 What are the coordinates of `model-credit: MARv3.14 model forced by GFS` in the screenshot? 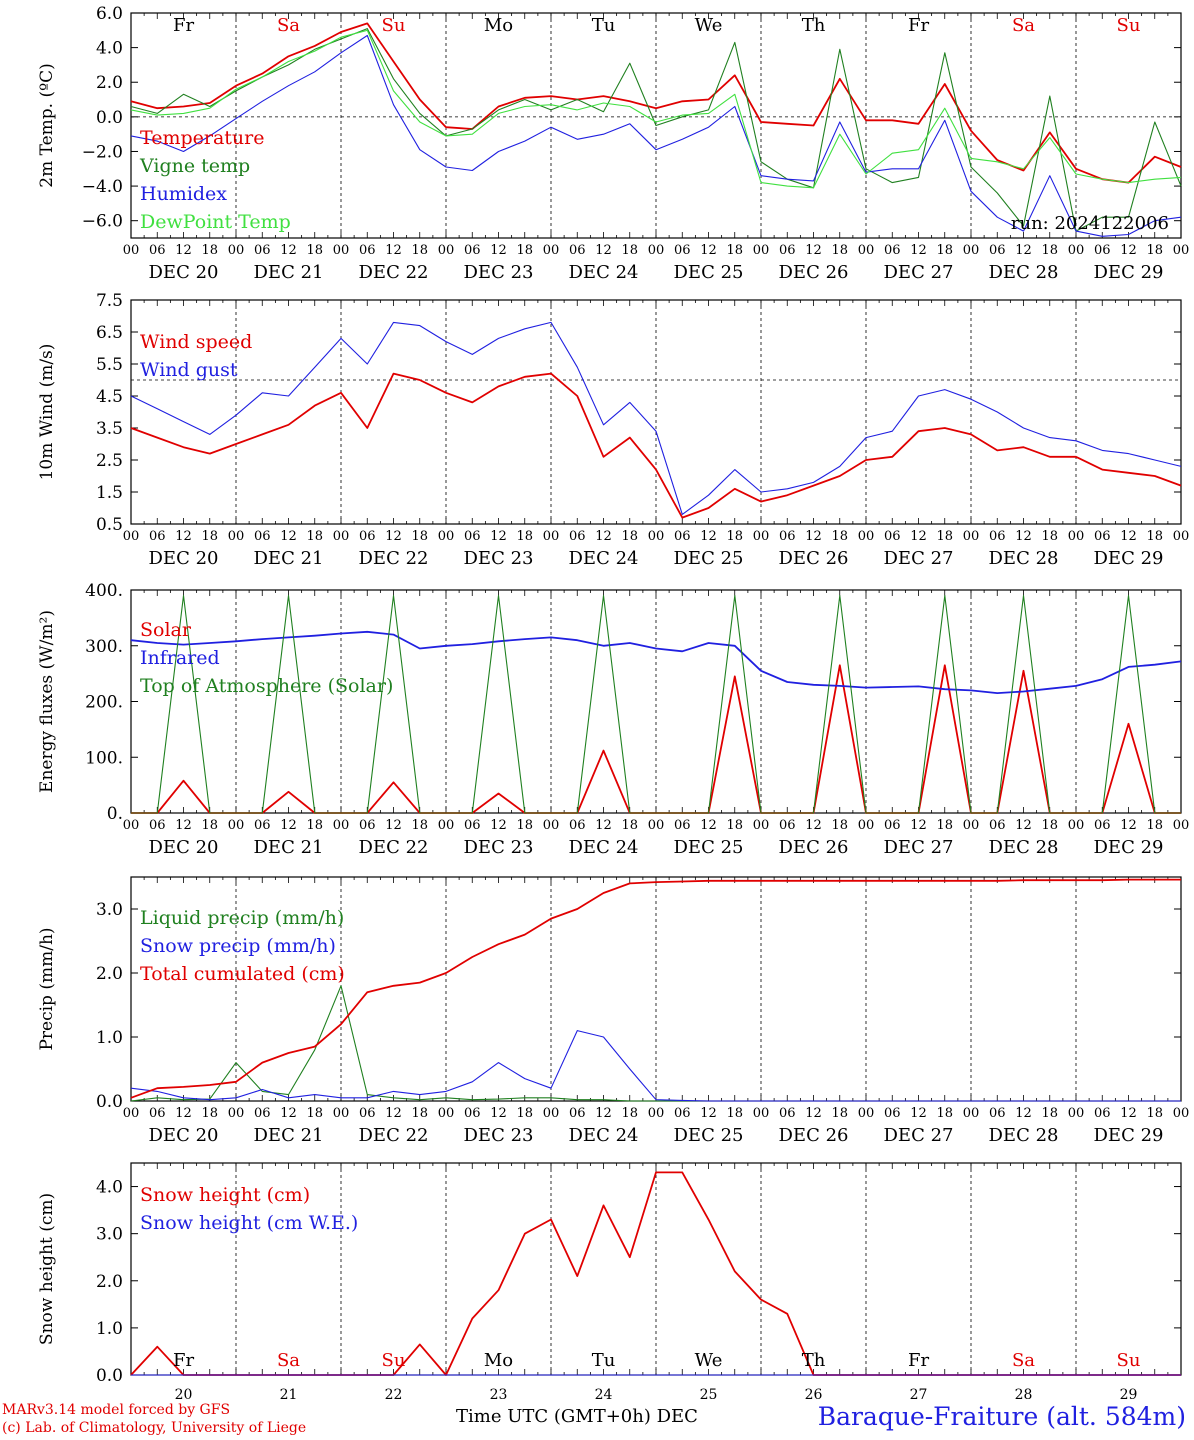 It's located at (116, 1410).